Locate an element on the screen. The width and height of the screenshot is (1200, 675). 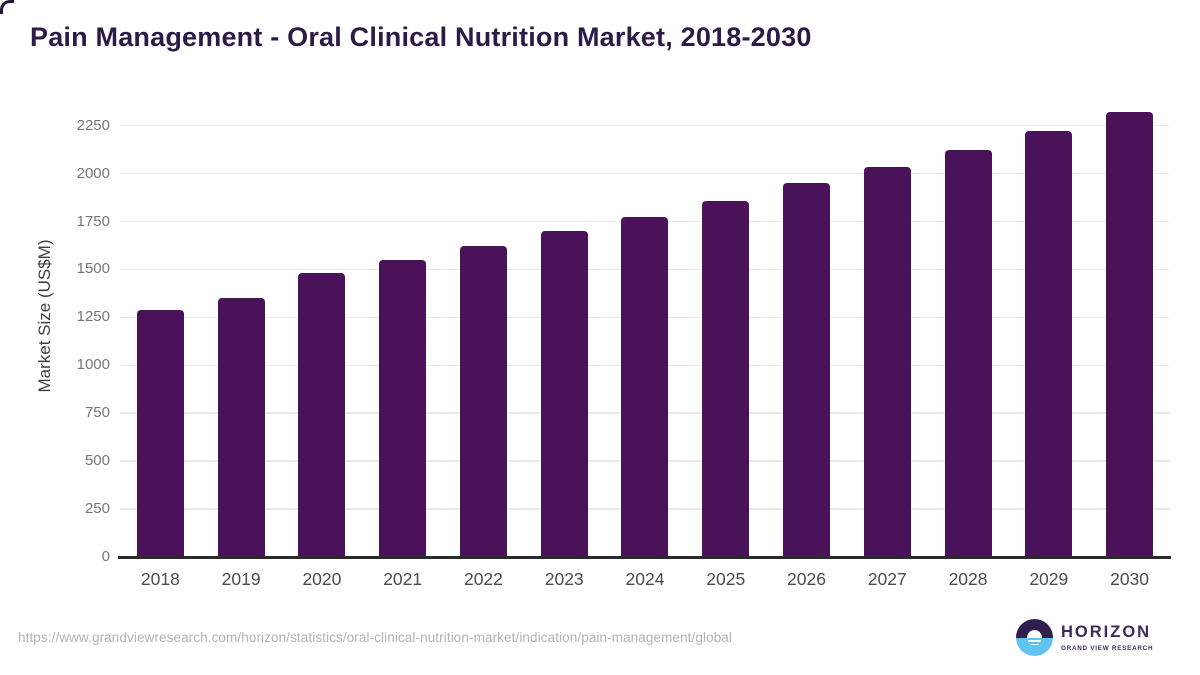
x-tick-label-2025: 2025 is located at coordinates (726, 579).